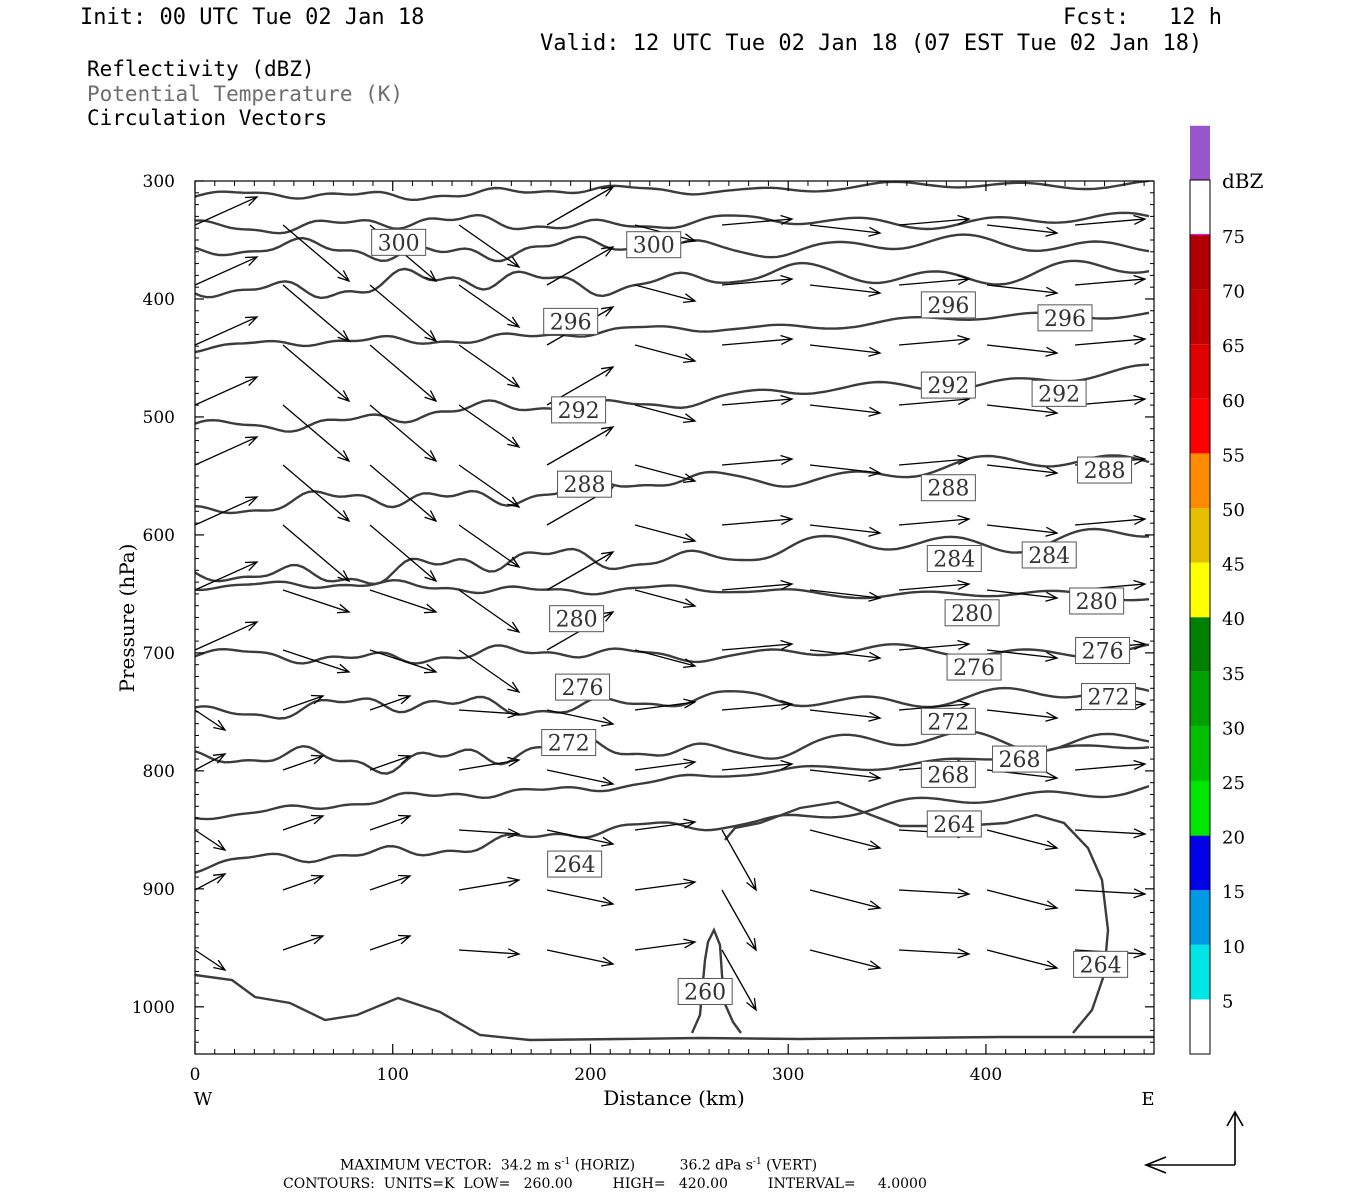 This screenshot has height=1200, width=1350. What do you see at coordinates (1142, 17) in the screenshot?
I see `forecast-hour: Fcst: 12 h` at bounding box center [1142, 17].